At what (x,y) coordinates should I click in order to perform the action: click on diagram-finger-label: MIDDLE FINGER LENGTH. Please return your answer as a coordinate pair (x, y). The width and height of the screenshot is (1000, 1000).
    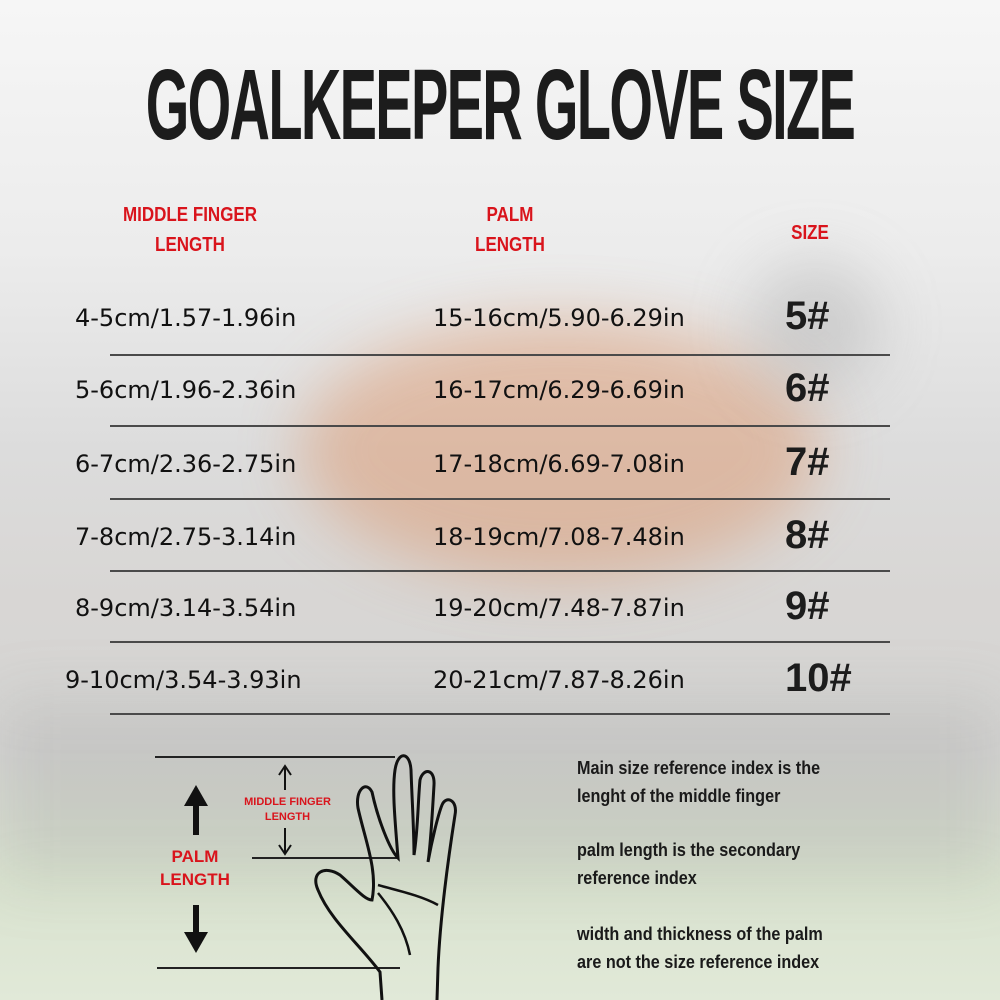
    Looking at the image, I should click on (287, 809).